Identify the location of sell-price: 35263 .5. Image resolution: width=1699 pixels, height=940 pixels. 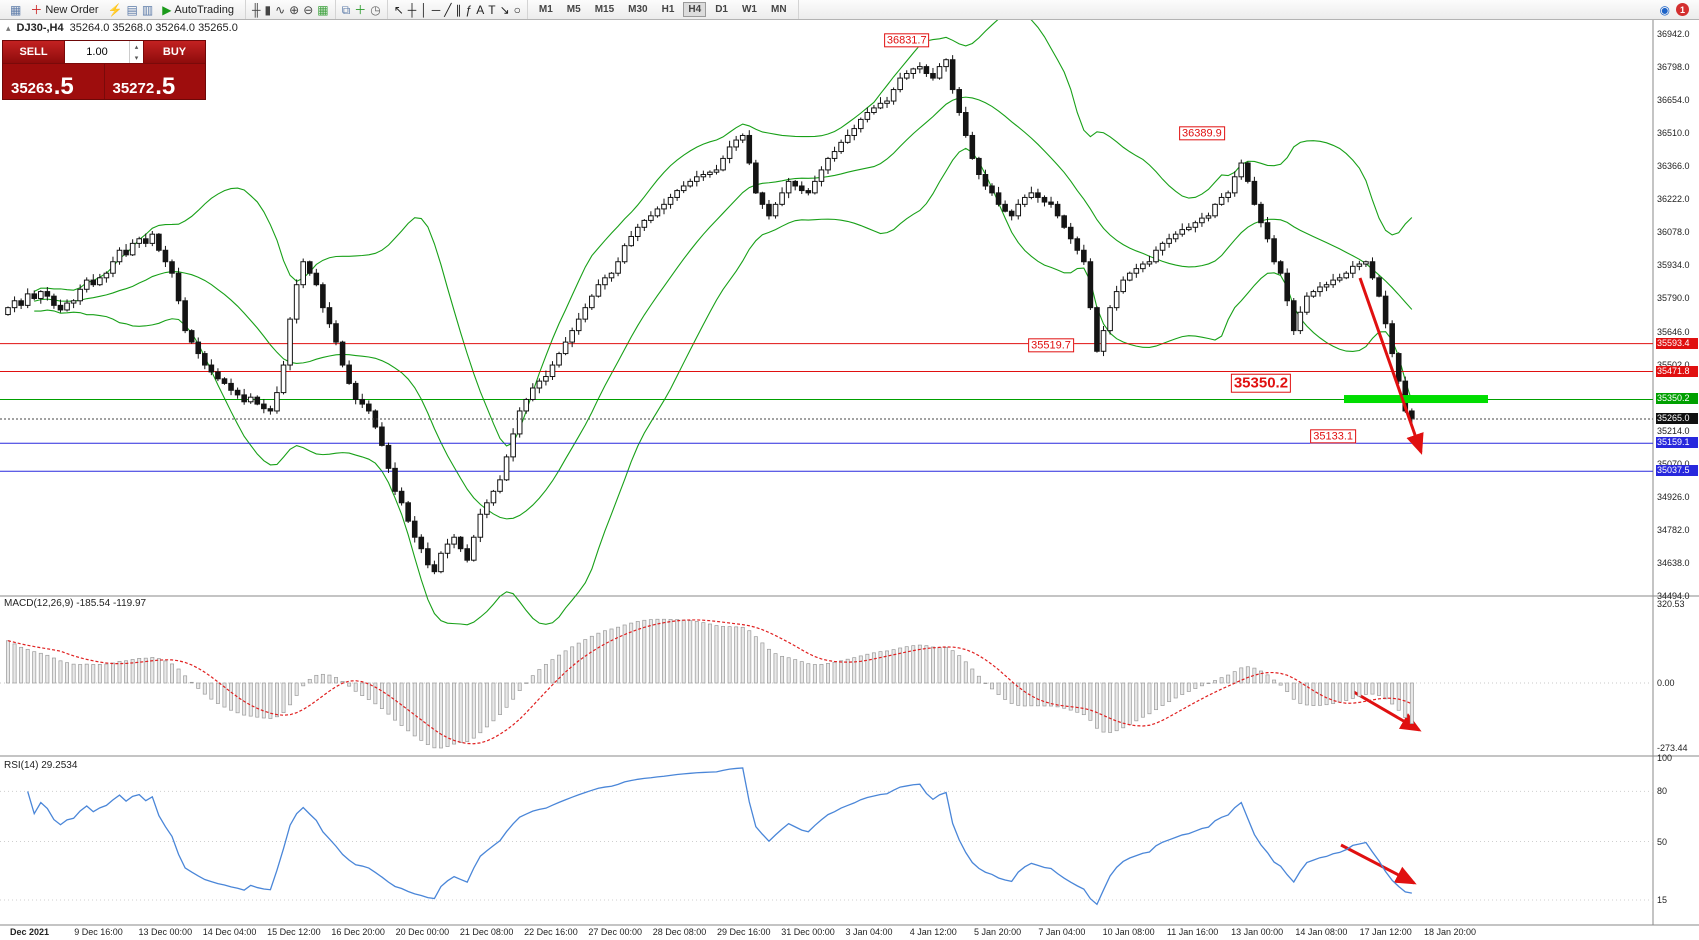
(53, 81).